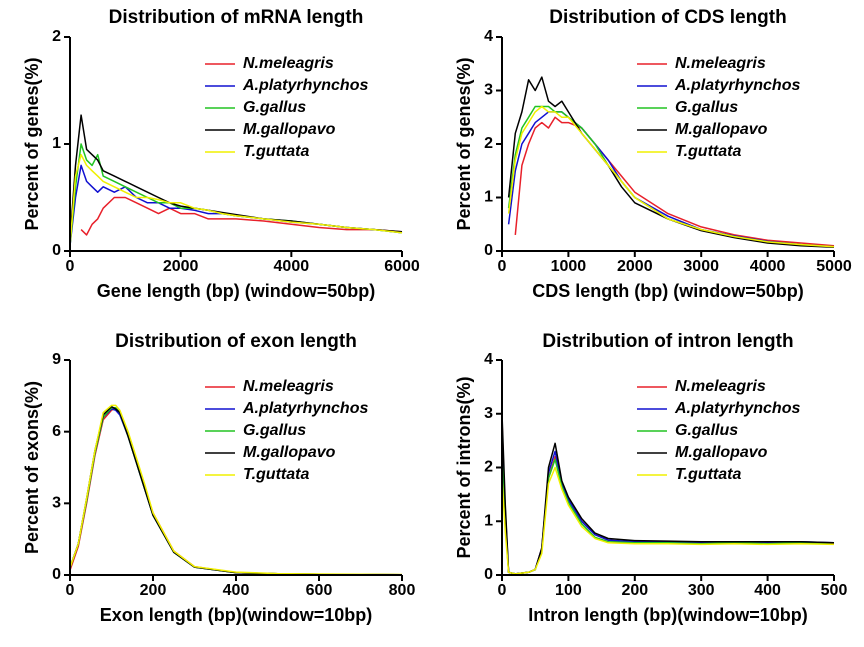 Image resolution: width=864 pixels, height=647 pixels. Describe the element at coordinates (32, 467) in the screenshot. I see `y-axis-label: Percent of exons(%)` at that location.